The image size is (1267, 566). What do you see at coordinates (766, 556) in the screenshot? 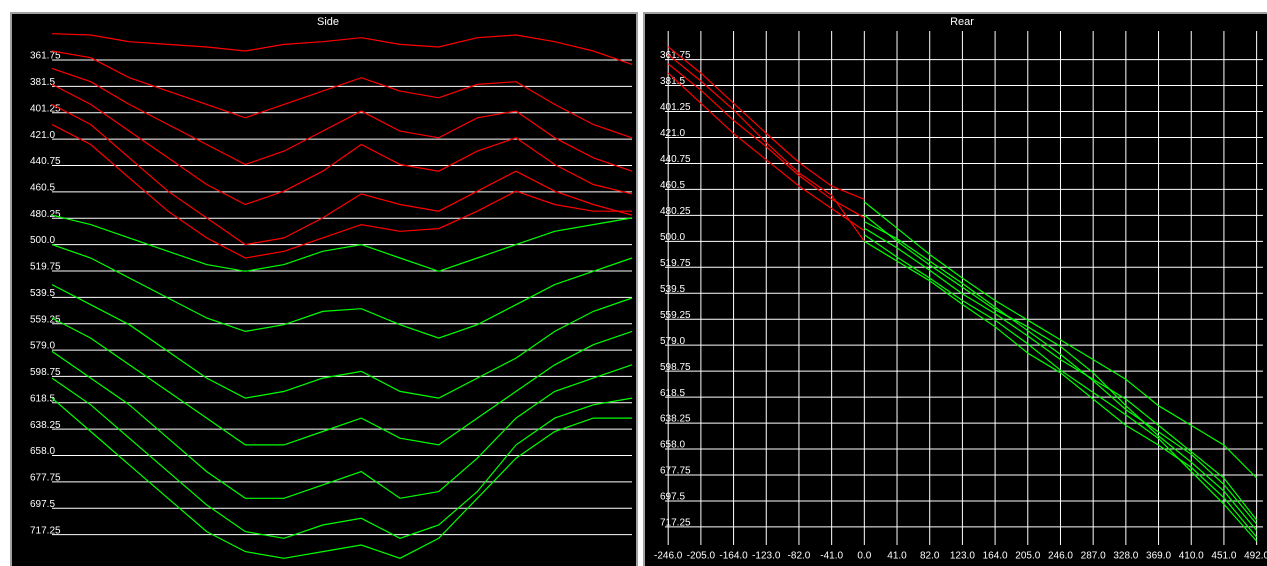
I see `x-tick-label: -123.0` at bounding box center [766, 556].